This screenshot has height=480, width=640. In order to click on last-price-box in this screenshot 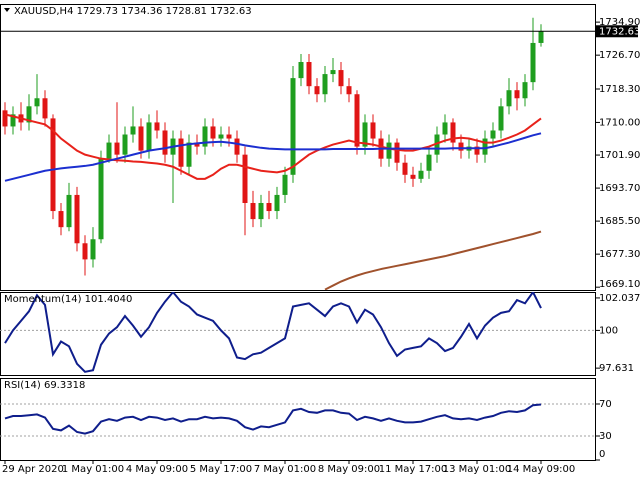, I will do `click(617, 31)`.